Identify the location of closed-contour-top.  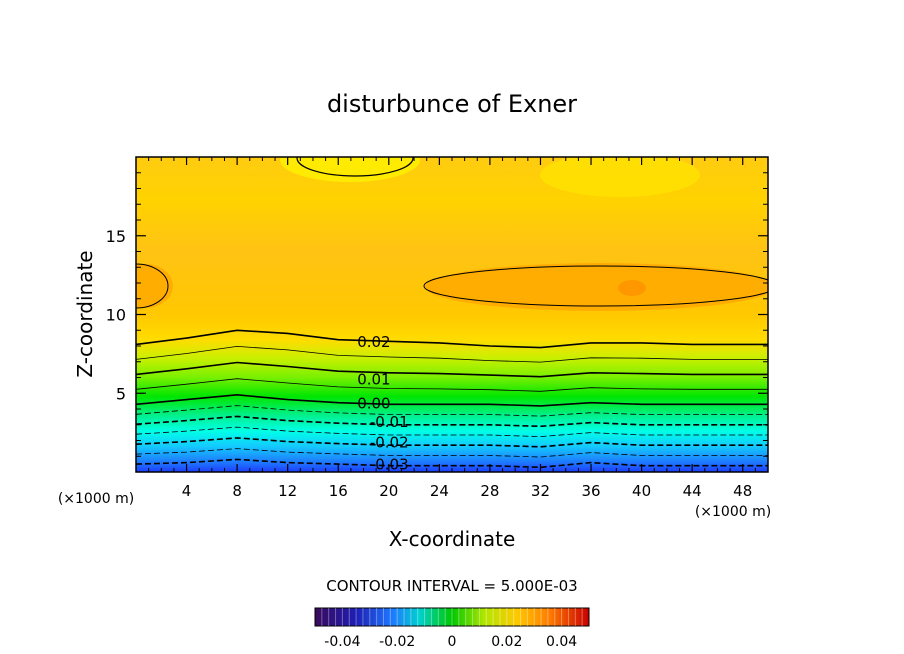
(355, 167).